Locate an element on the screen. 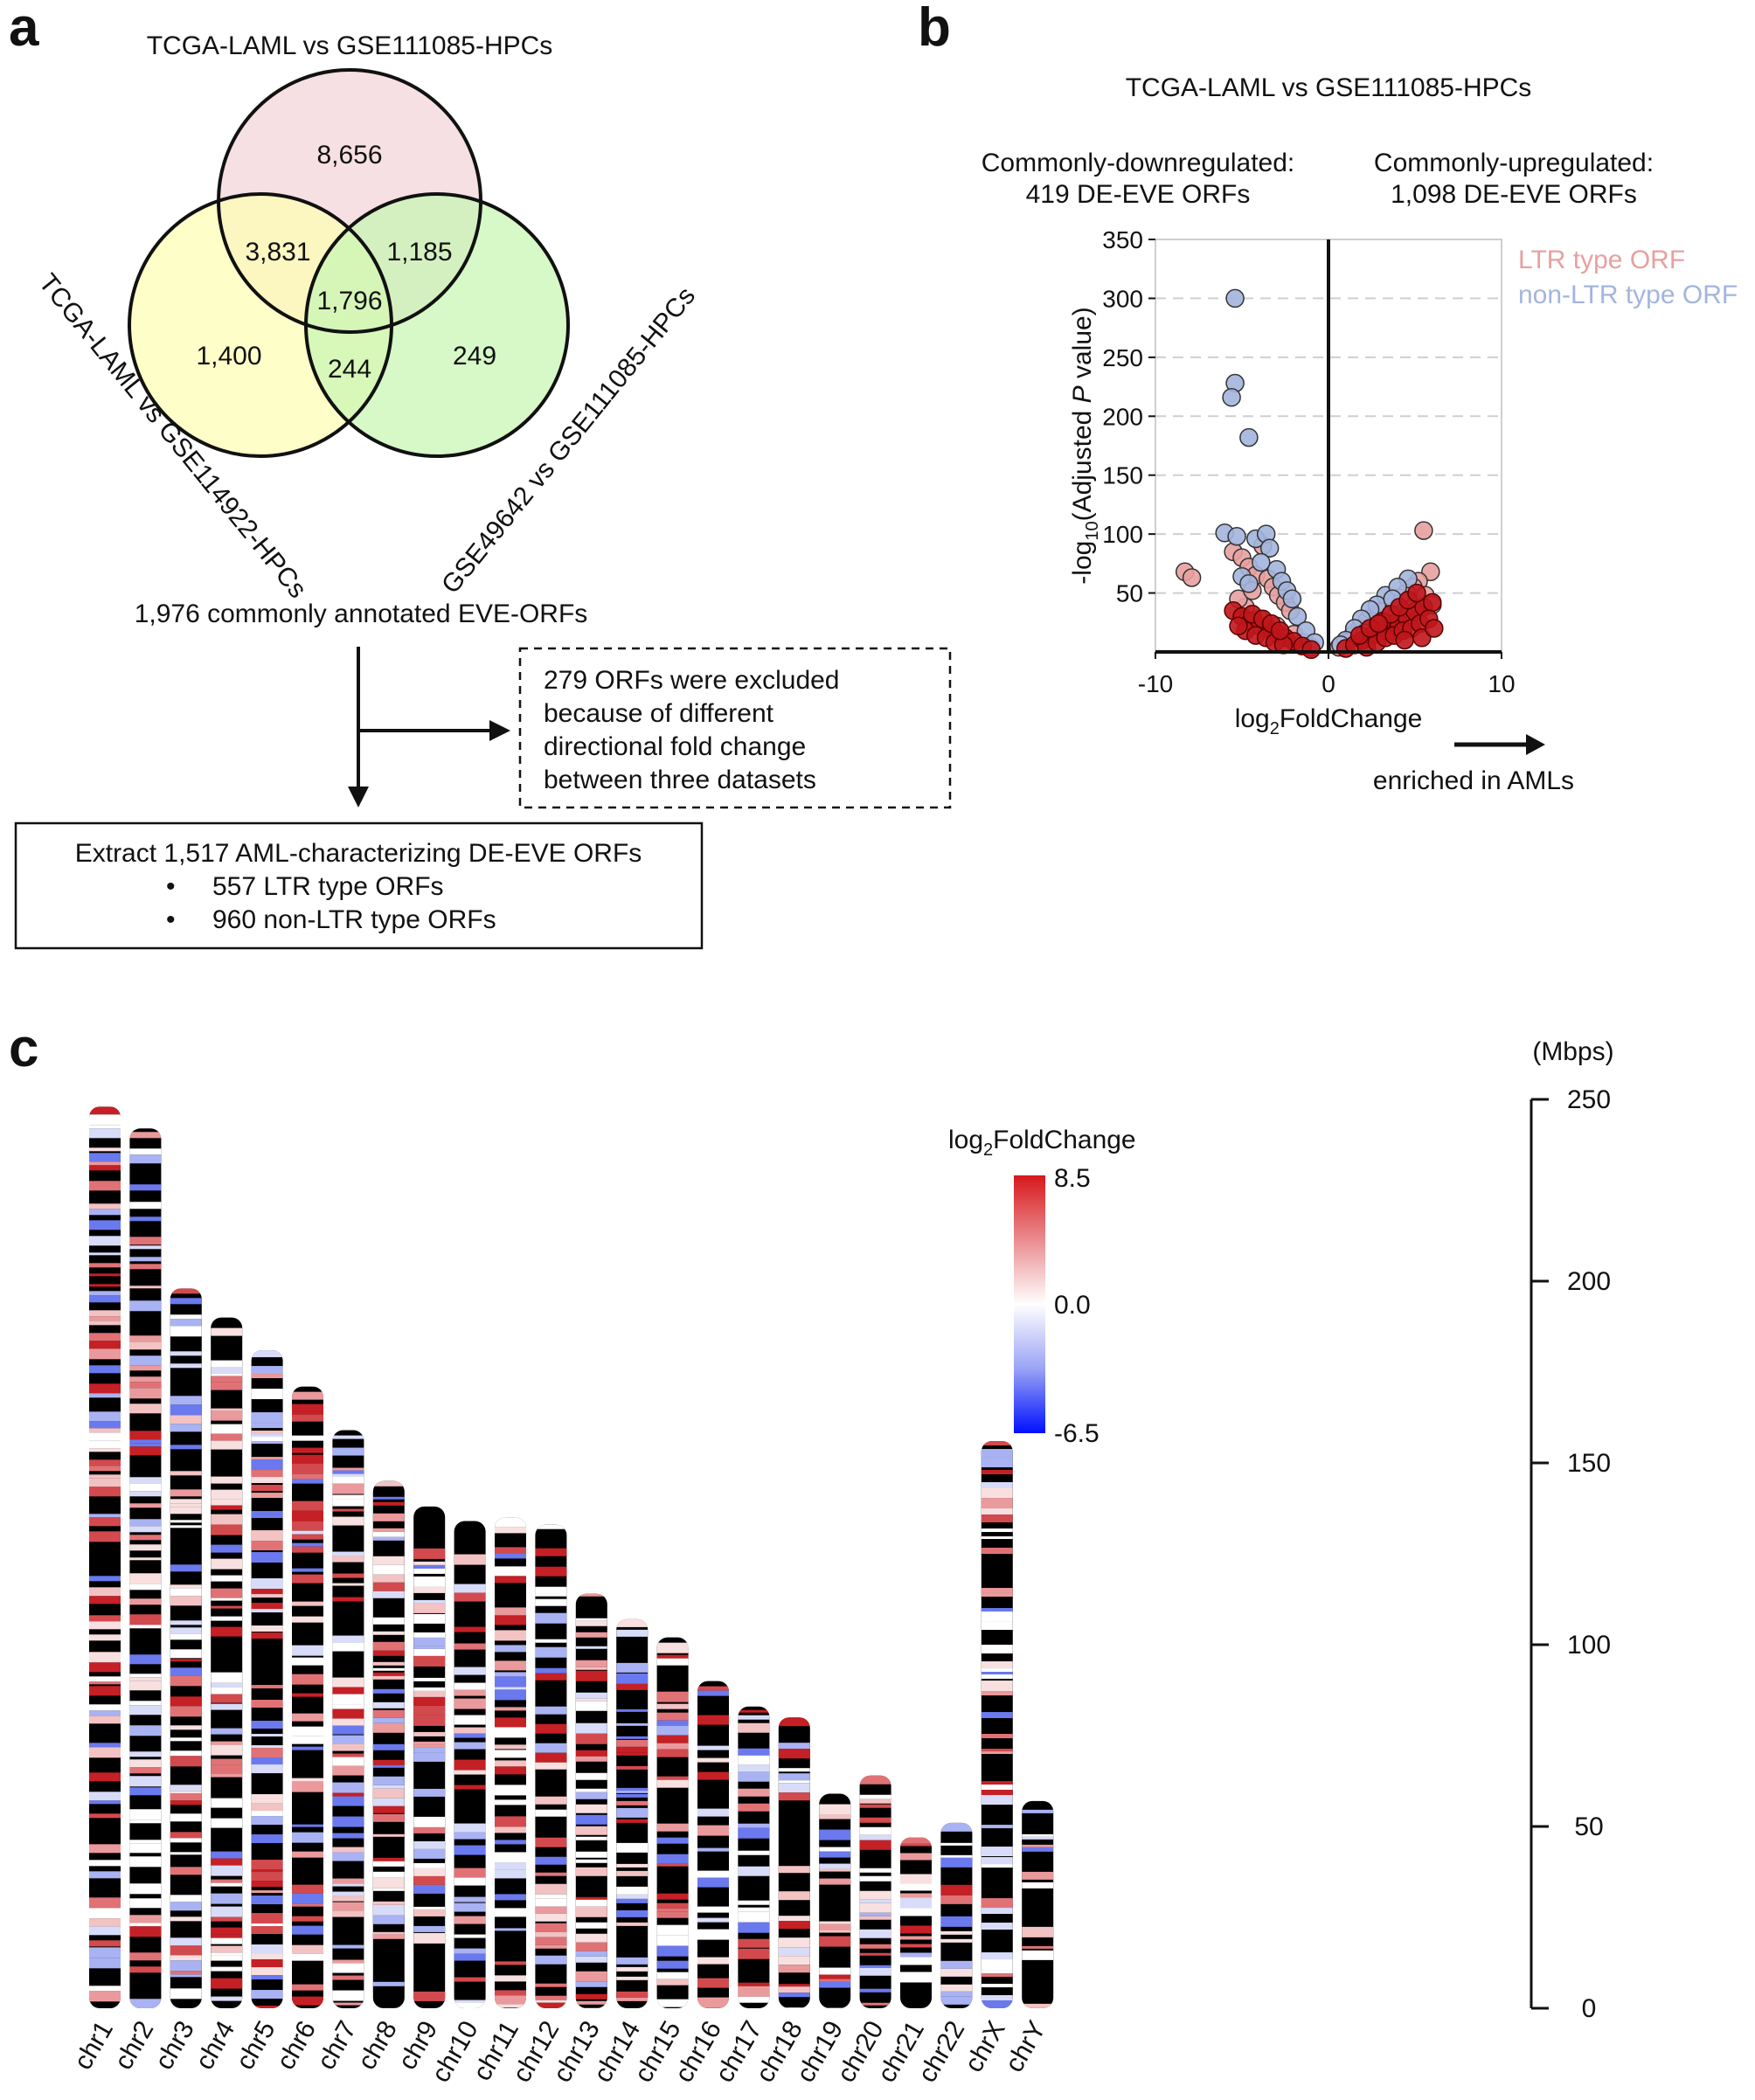 This screenshot has height=2100, width=1755. excluded-line-4: between three datasets is located at coordinates (680, 780).